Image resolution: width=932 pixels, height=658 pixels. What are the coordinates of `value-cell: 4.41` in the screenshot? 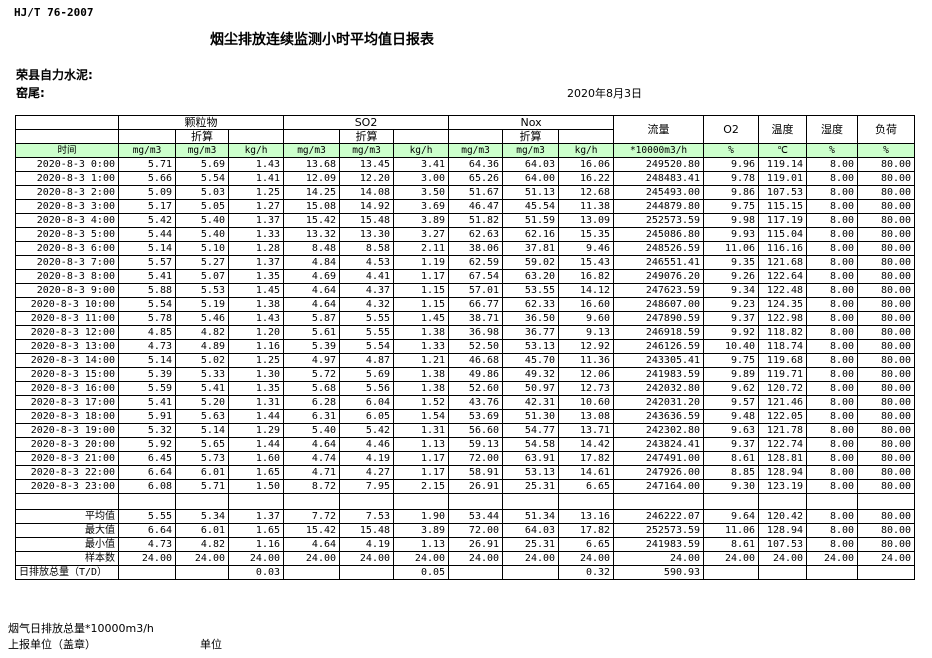 It's located at (367, 276).